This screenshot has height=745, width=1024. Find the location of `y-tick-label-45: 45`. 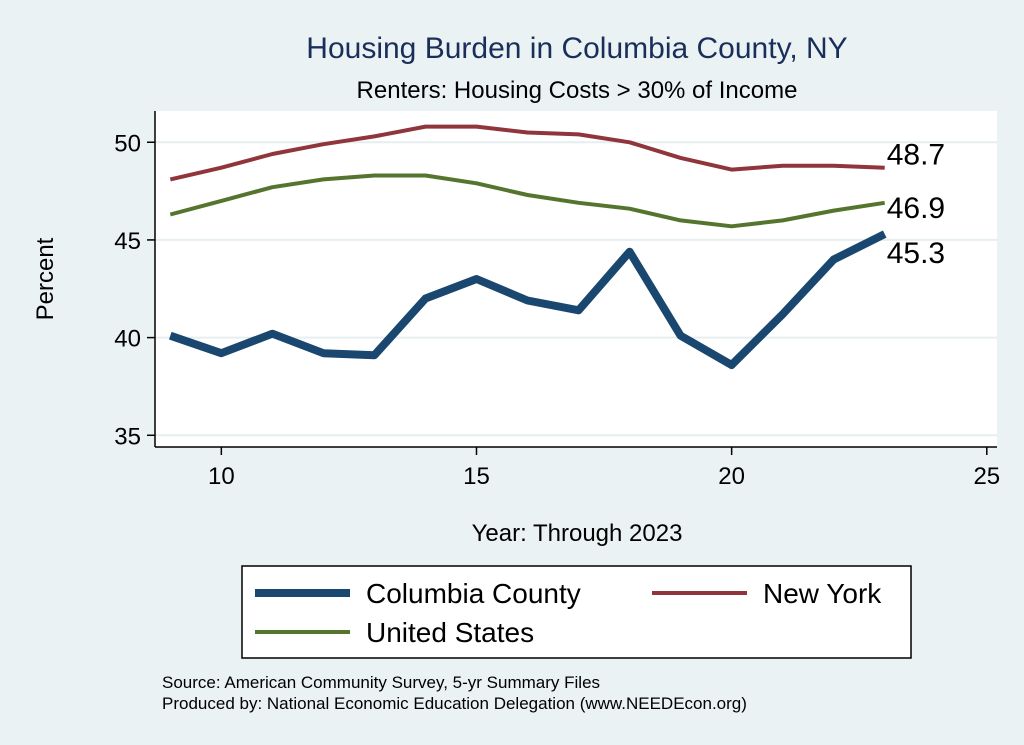

y-tick-label-45: 45 is located at coordinates (127, 241).